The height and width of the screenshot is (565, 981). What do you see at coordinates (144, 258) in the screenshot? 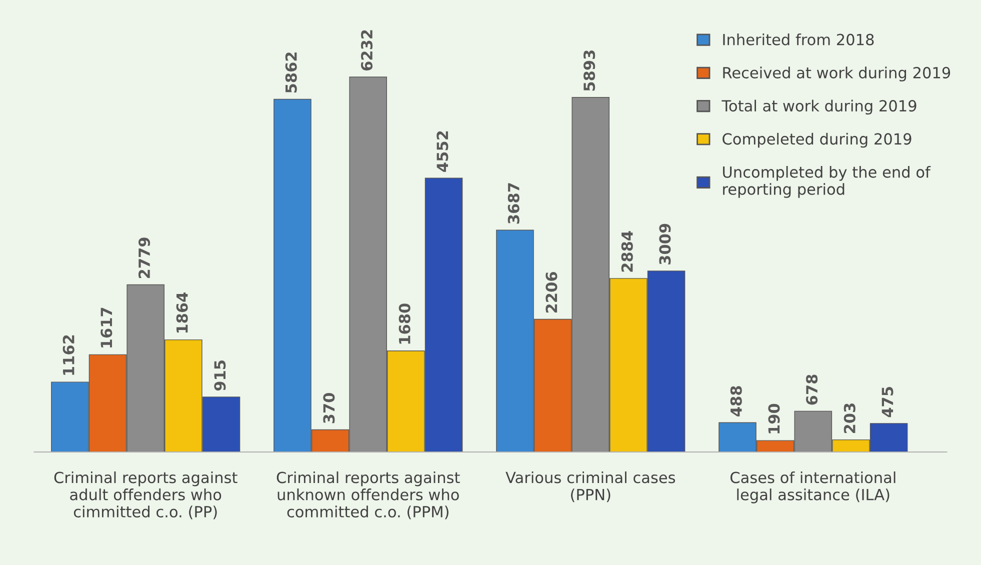
I see `data-label: 2779` at bounding box center [144, 258].